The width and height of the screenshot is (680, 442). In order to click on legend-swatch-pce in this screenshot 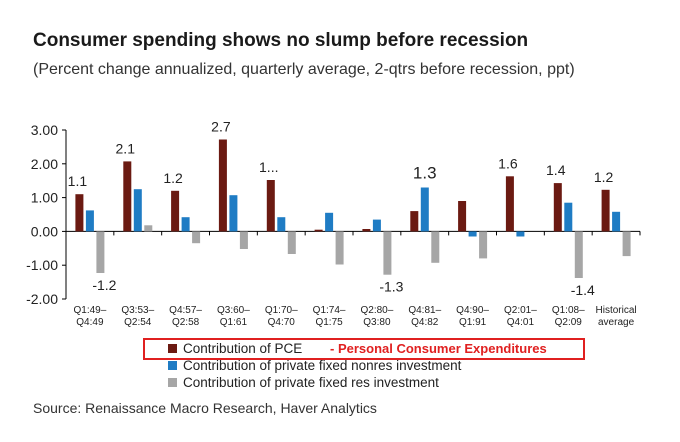, I will do `click(172, 348)`.